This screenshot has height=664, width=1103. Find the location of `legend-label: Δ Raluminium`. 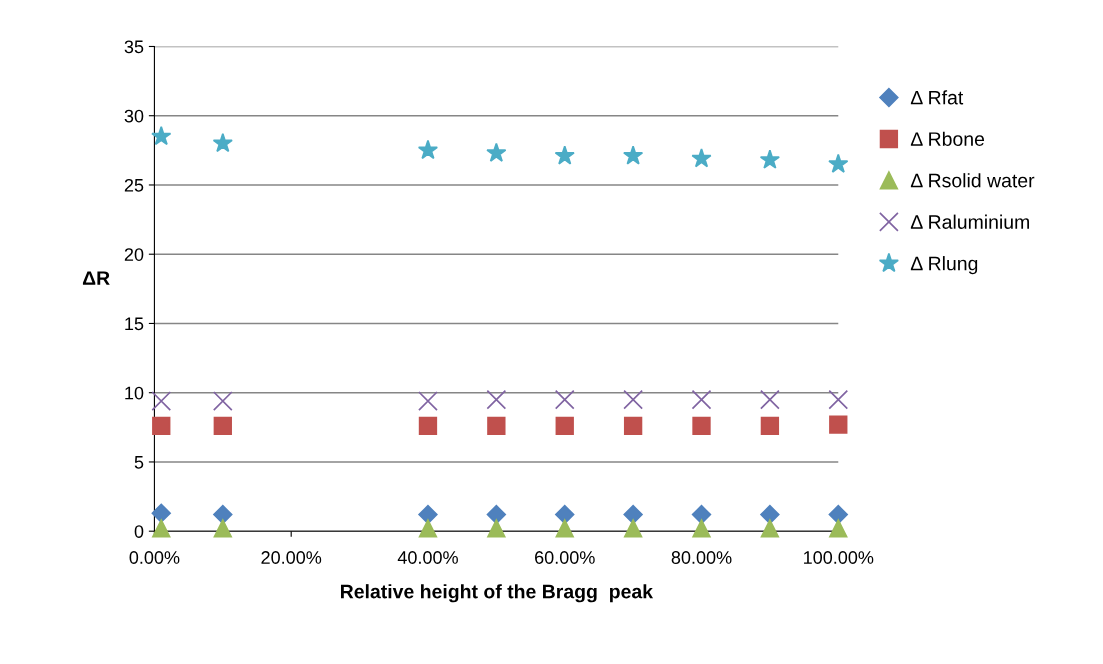

legend-label: Δ Raluminium is located at coordinates (969, 221).